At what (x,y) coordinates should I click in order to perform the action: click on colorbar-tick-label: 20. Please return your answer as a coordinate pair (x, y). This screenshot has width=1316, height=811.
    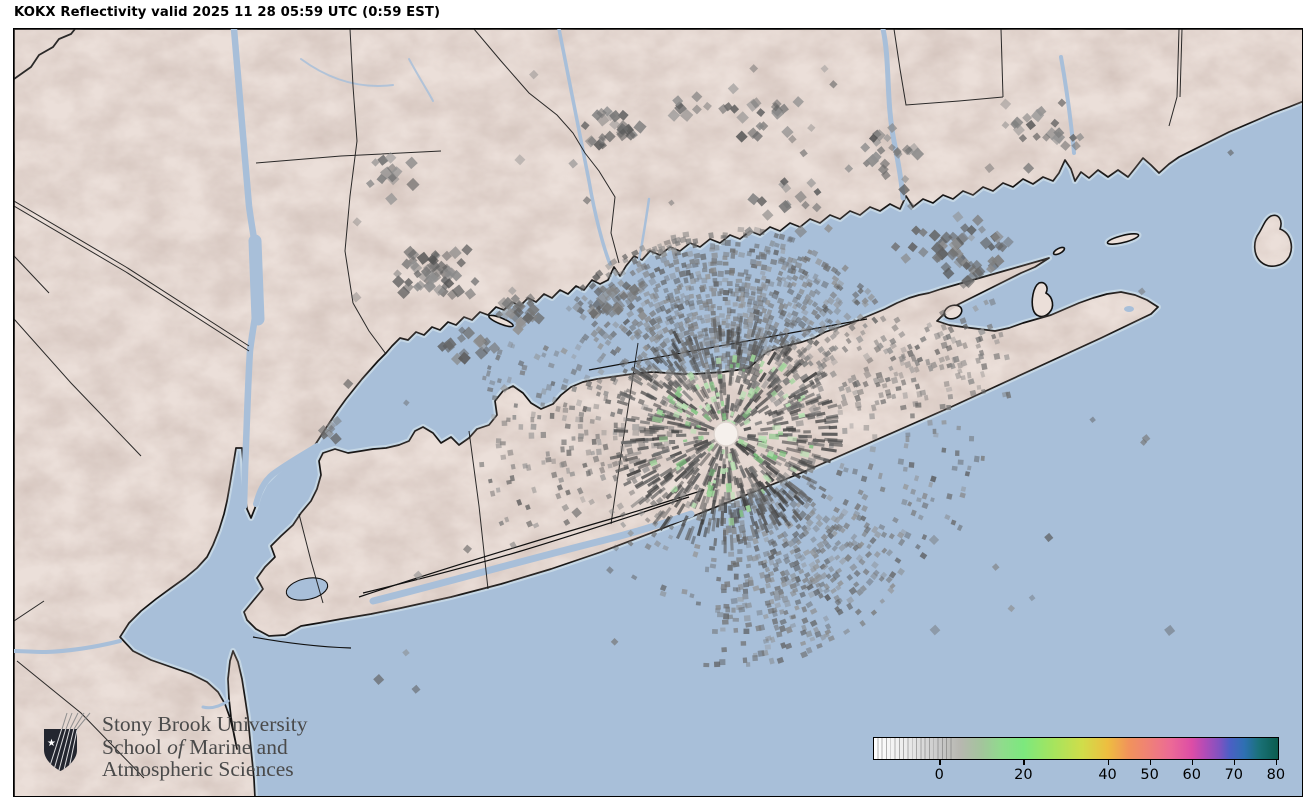
    Looking at the image, I should click on (1023, 775).